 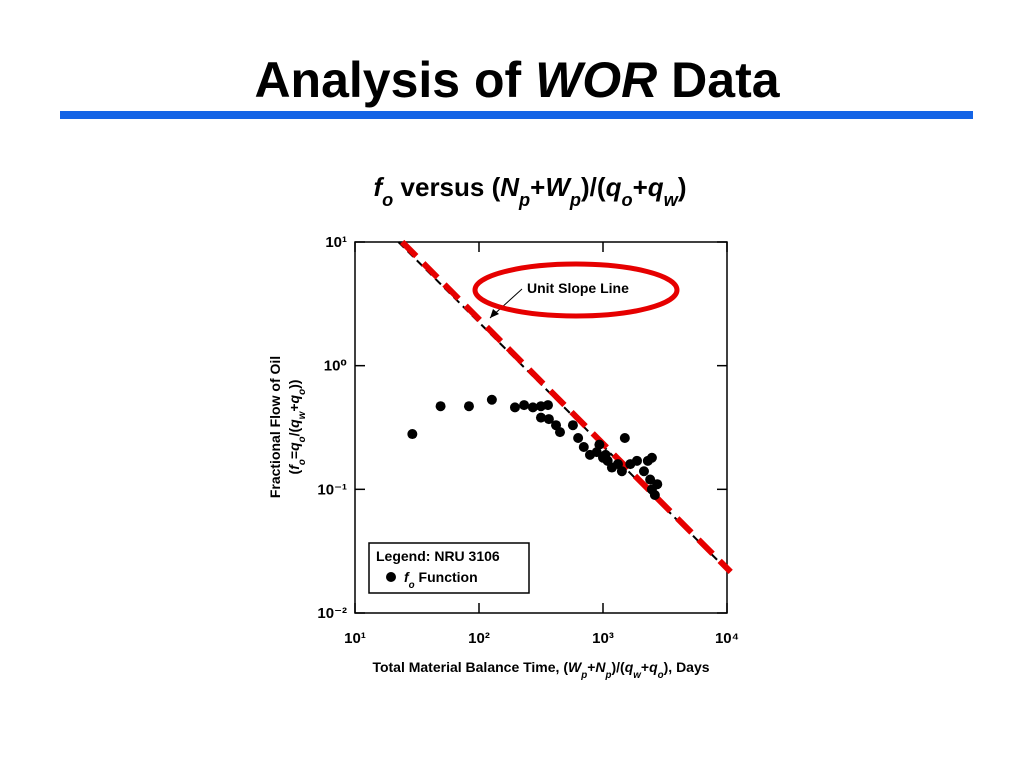 What do you see at coordinates (294, 455) in the screenshot?
I see `text-run: =` at bounding box center [294, 455].